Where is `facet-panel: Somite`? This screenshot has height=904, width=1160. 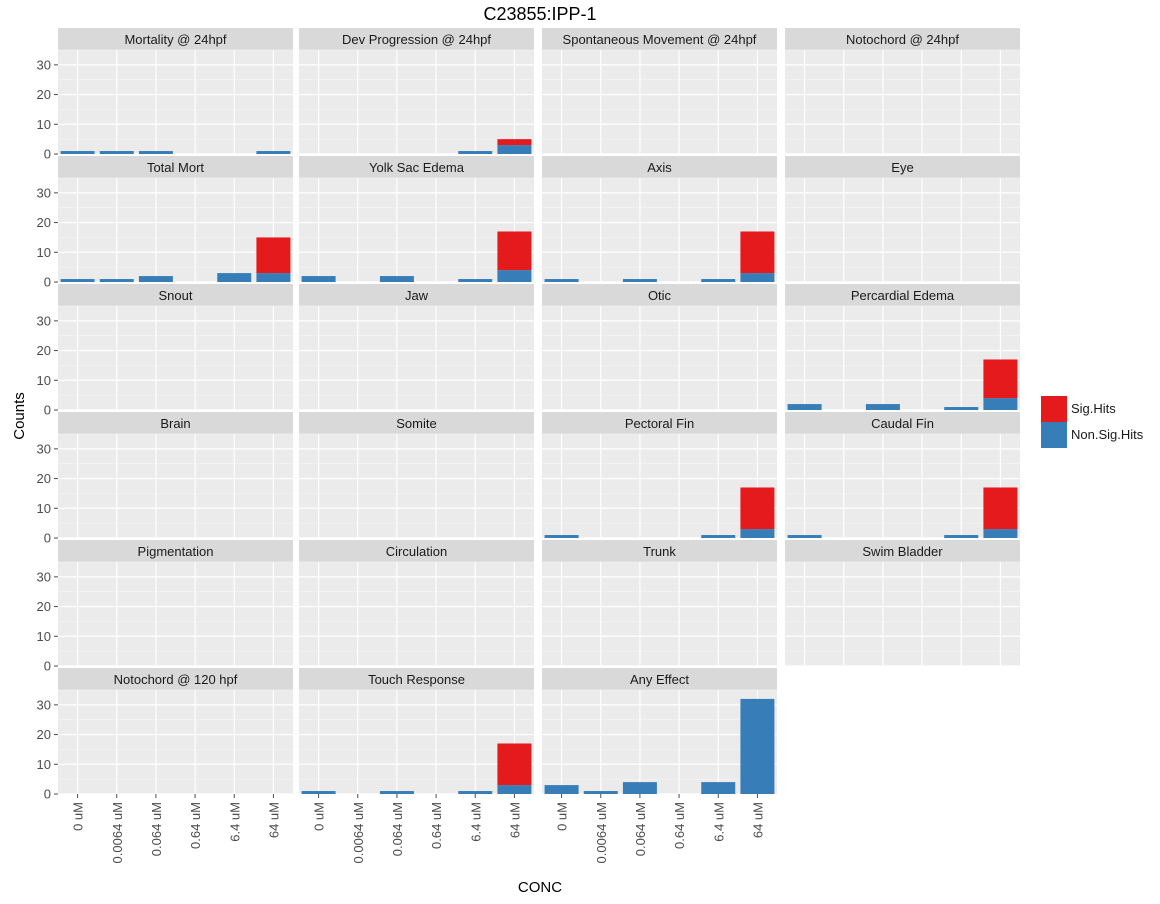 facet-panel: Somite is located at coordinates (416, 475).